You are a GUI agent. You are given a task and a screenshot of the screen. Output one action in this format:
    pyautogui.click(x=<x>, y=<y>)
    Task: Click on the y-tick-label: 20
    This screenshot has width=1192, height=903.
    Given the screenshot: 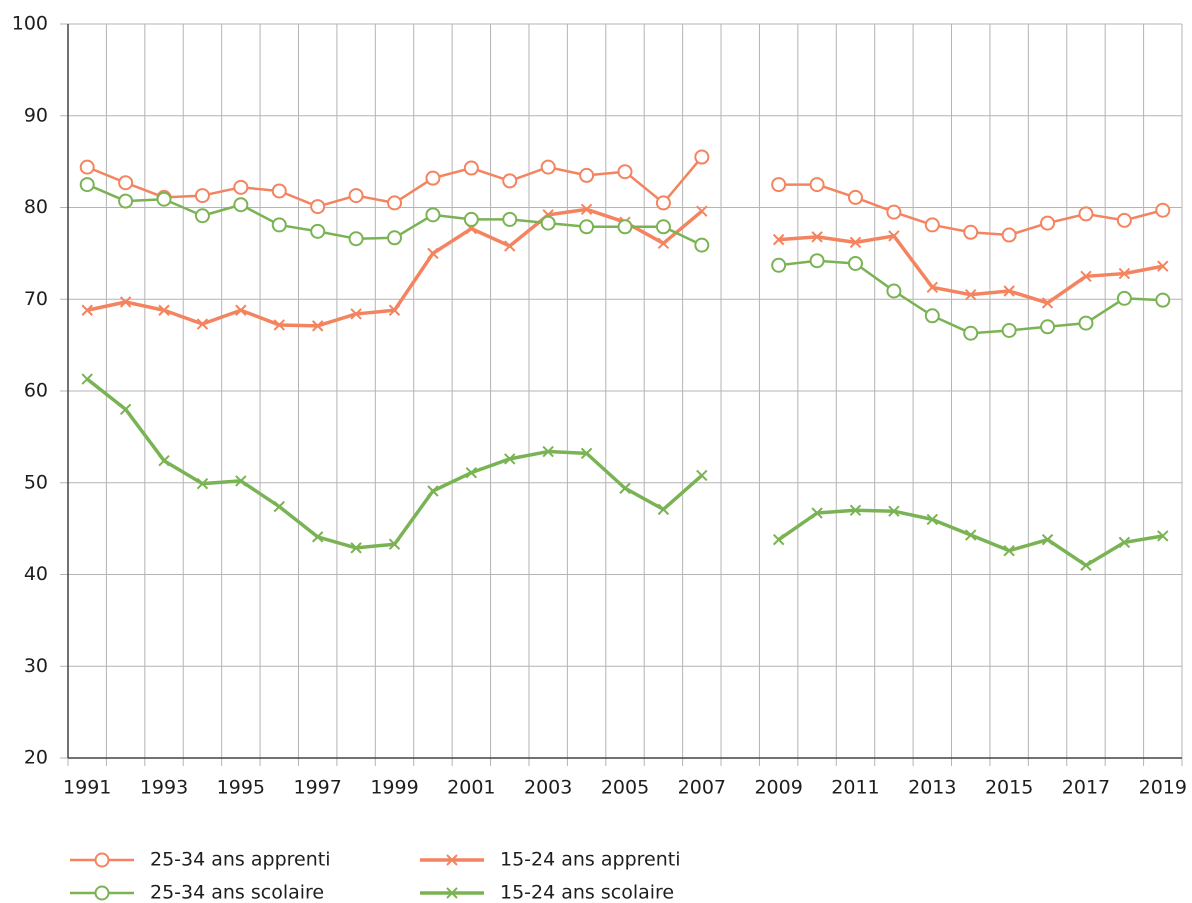 What is the action you would take?
    pyautogui.click(x=36, y=758)
    